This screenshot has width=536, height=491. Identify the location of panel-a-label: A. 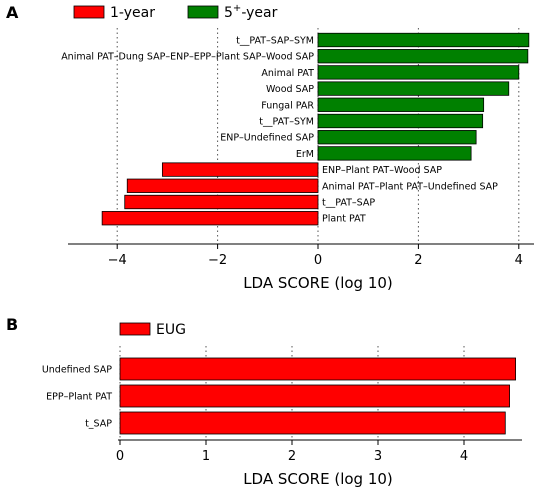
(12, 12).